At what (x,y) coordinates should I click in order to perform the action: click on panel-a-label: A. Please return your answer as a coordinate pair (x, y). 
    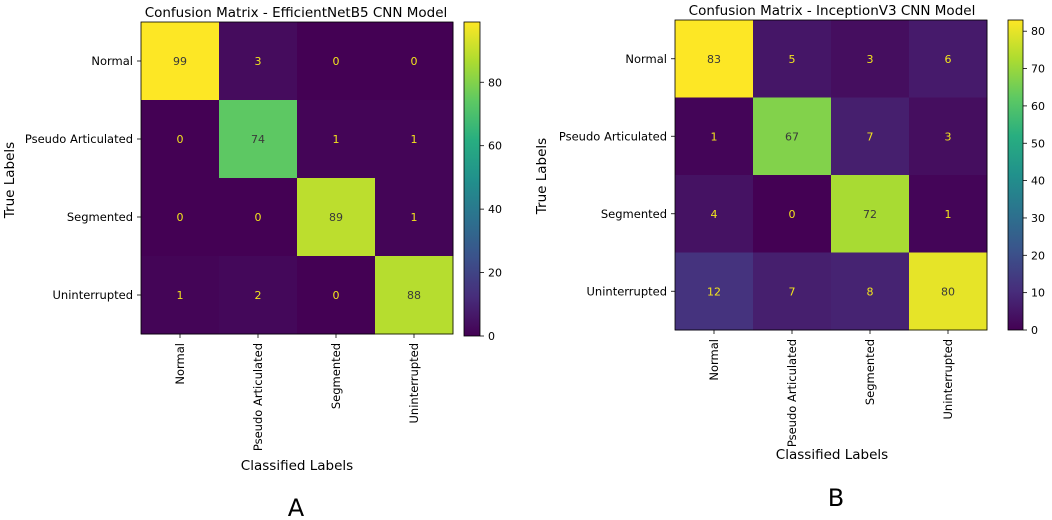
    Looking at the image, I should click on (296, 507).